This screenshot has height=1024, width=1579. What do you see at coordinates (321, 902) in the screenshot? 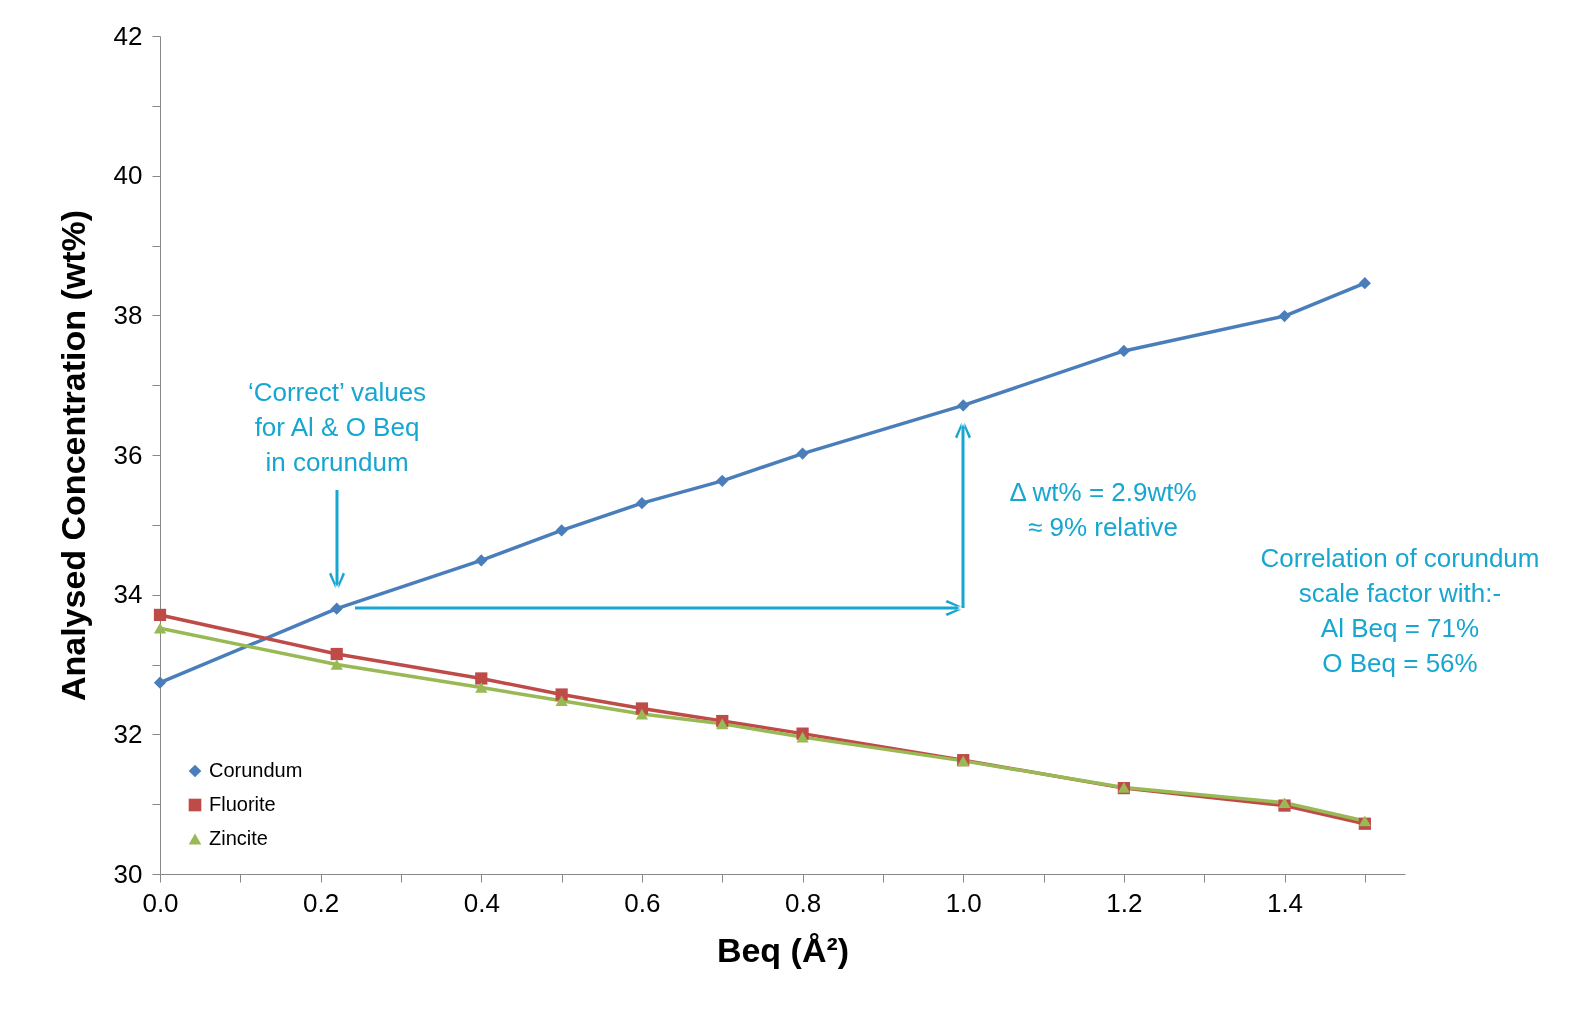
I see `x-tick-label: 0.2` at bounding box center [321, 902].